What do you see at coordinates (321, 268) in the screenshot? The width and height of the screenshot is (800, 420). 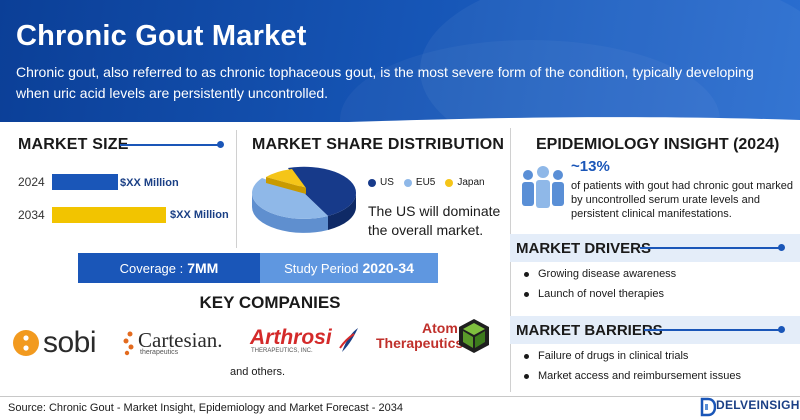 I see `study-period-label: Study Period` at bounding box center [321, 268].